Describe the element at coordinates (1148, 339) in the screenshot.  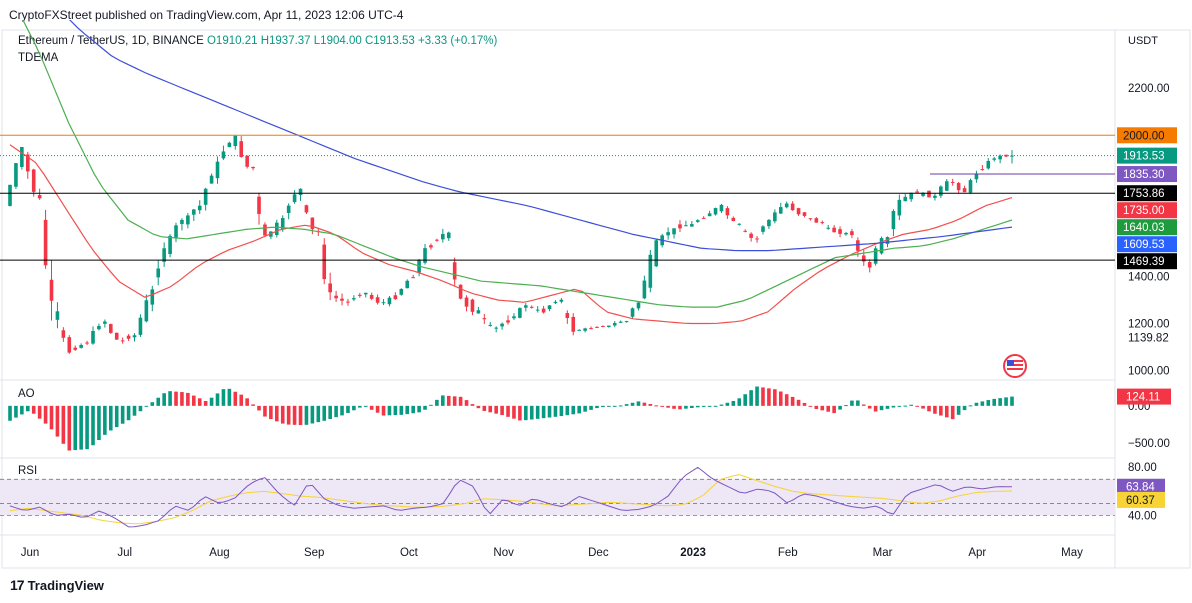
I see `price-tick-1: 1139.82` at that location.